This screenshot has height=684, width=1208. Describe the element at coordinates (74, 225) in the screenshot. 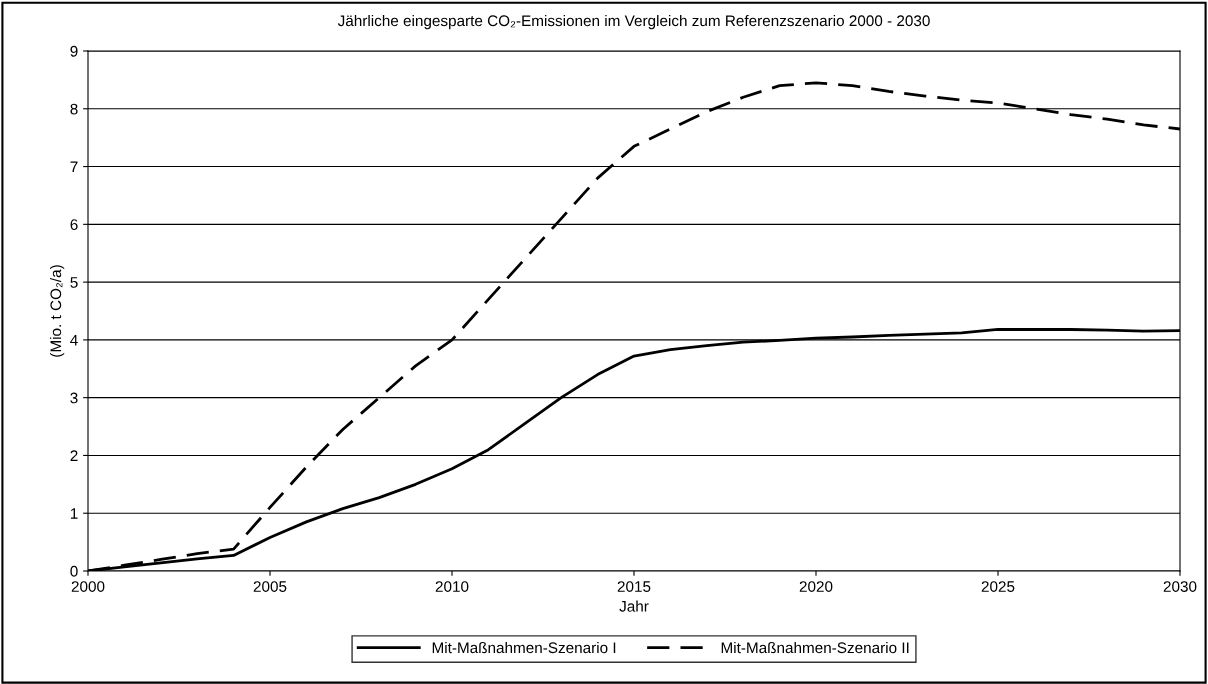

I see `y-tick-label: 6` at that location.